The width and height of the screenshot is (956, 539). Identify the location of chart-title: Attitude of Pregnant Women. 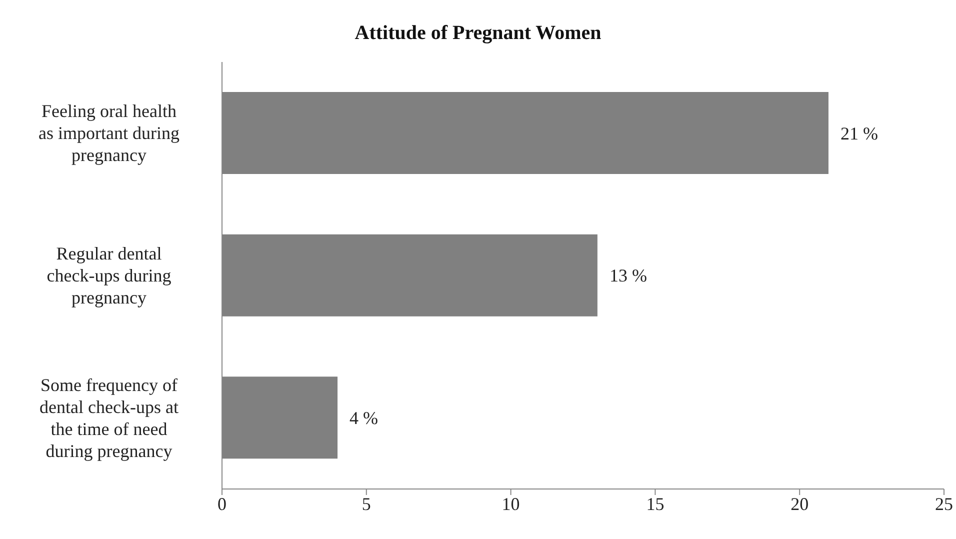
(478, 33).